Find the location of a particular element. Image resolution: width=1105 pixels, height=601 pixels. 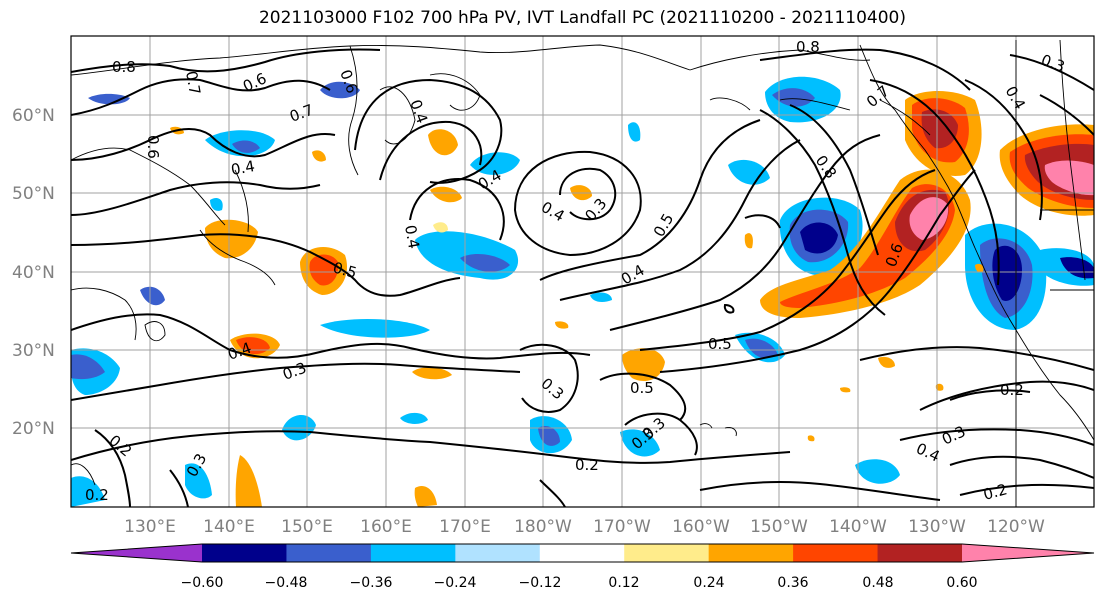

lat-label: 30°N is located at coordinates (33, 351).